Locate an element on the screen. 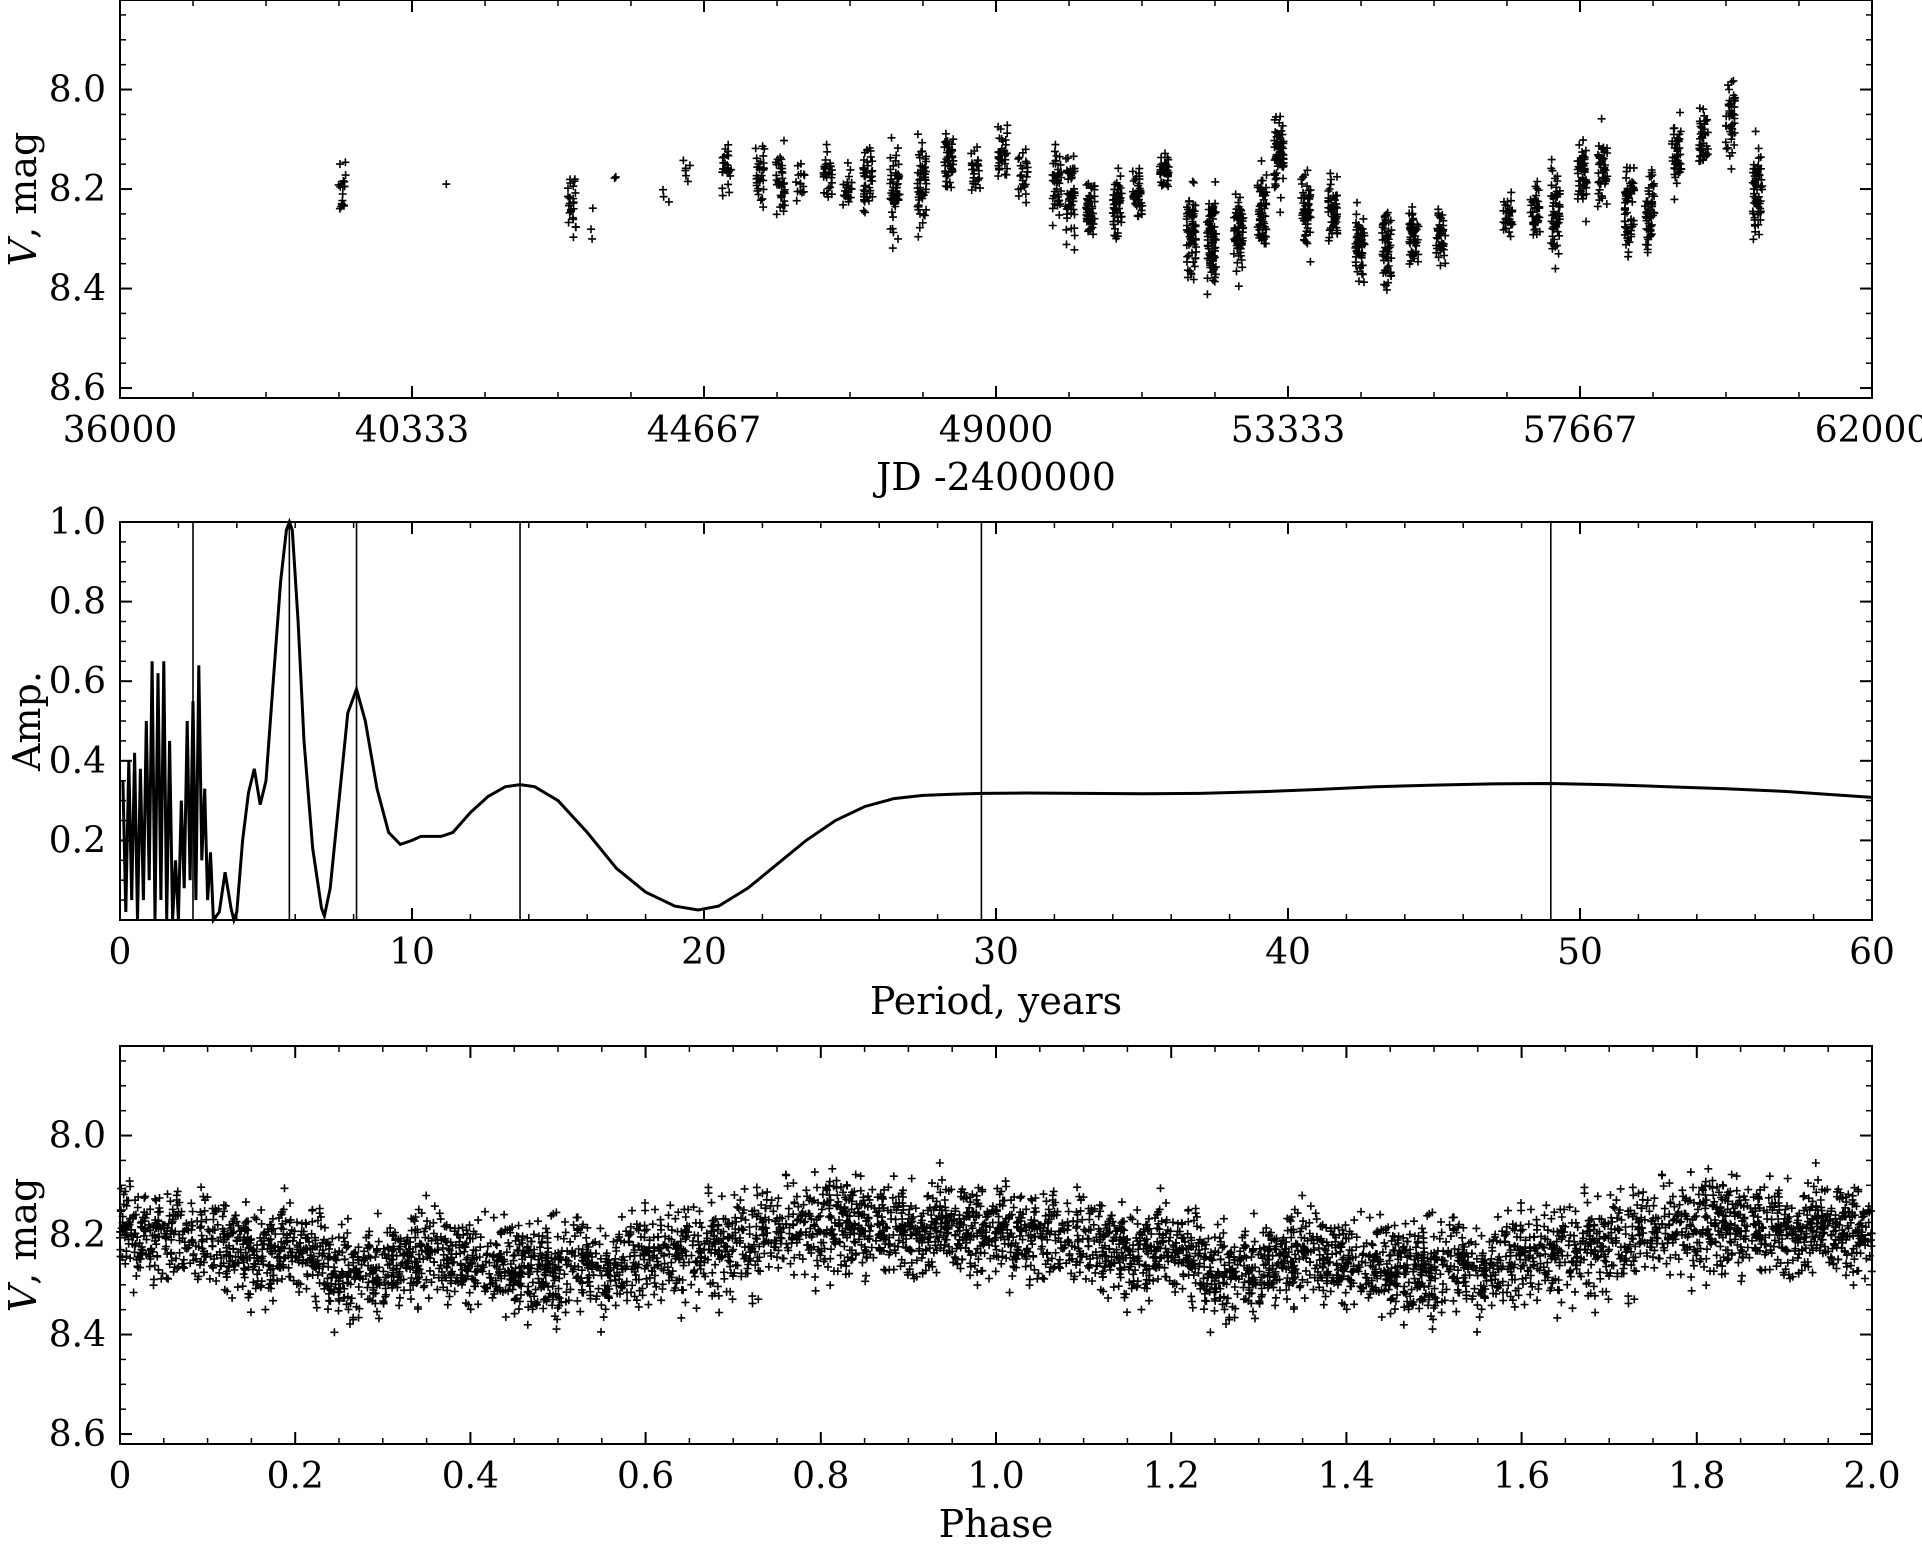 The width and height of the screenshot is (1922, 1549). x-tick-label: 57667 is located at coordinates (1580, 430).